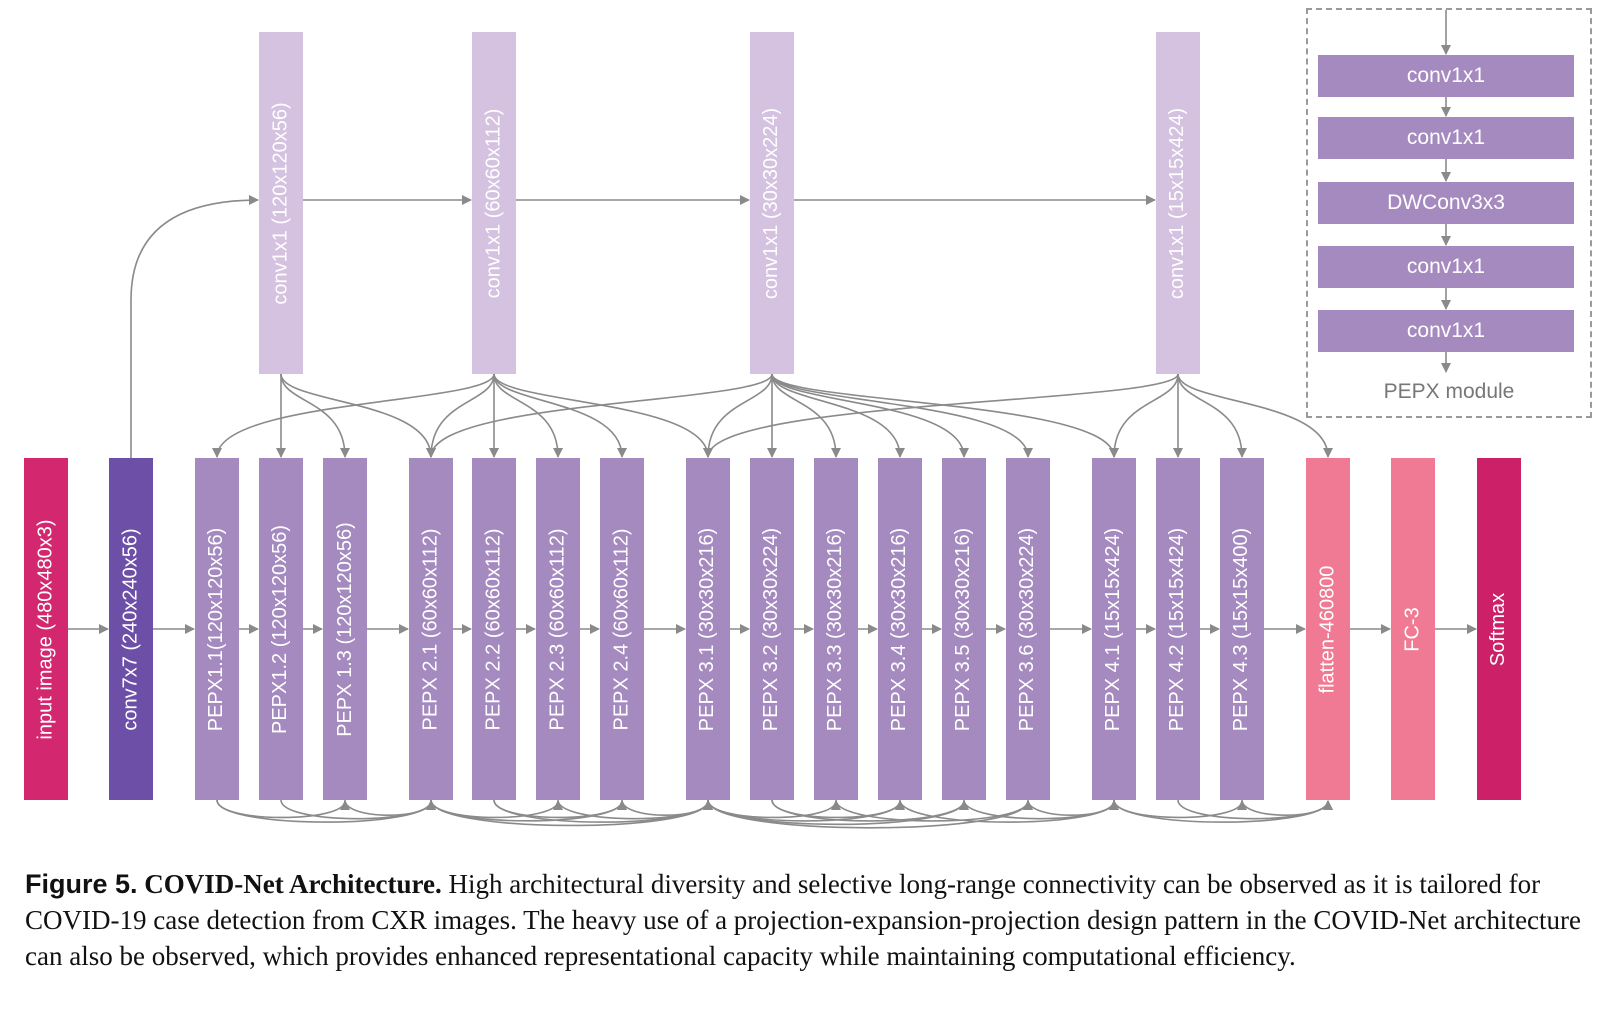 Image resolution: width=1622 pixels, height=1020 pixels. I want to click on block-label: PEPX 2.2 (60x60x112), so click(493, 629).